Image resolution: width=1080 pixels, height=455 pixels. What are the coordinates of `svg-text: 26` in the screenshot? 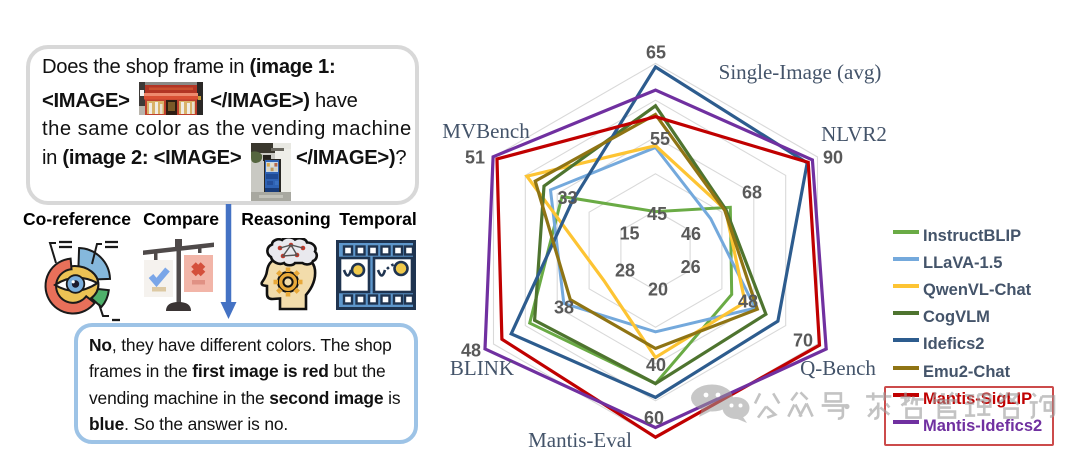 It's located at (691, 267).